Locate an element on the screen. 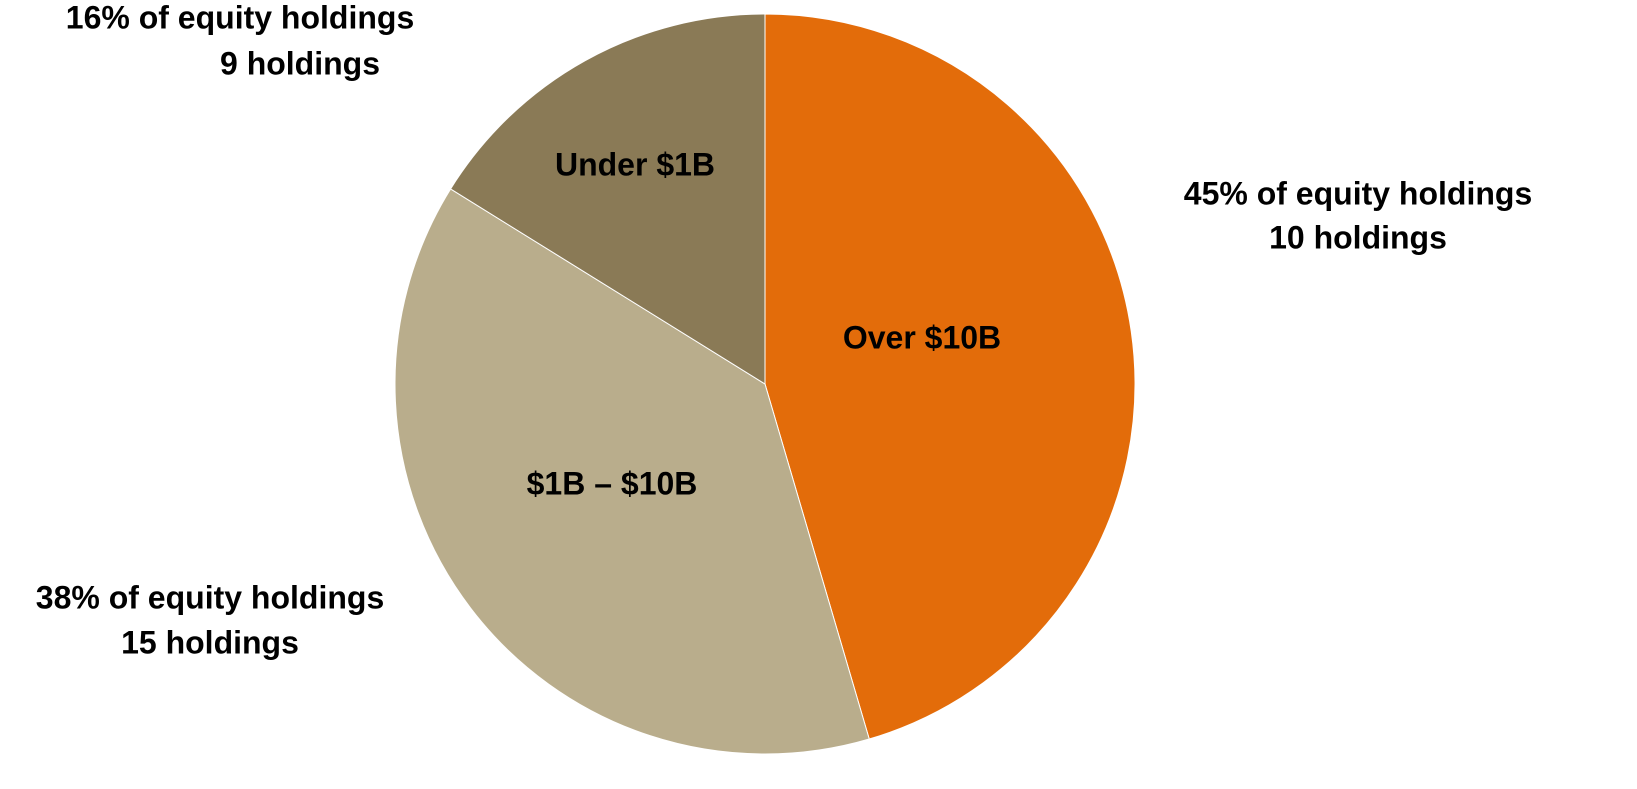  slice-label: Under $1B is located at coordinates (635, 164).